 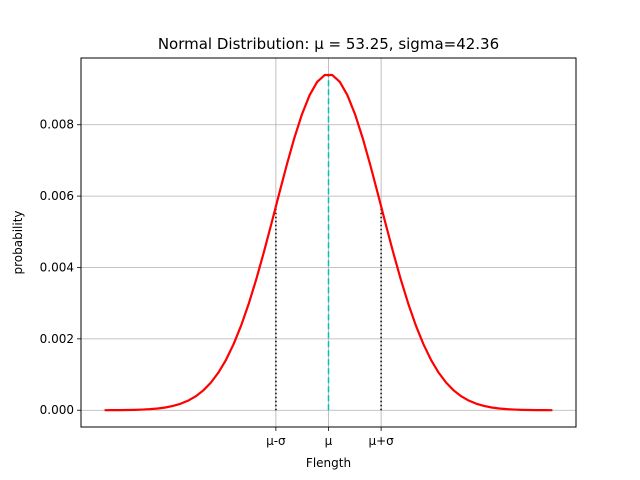 I want to click on x-axis-label: Flength, so click(x=328, y=463).